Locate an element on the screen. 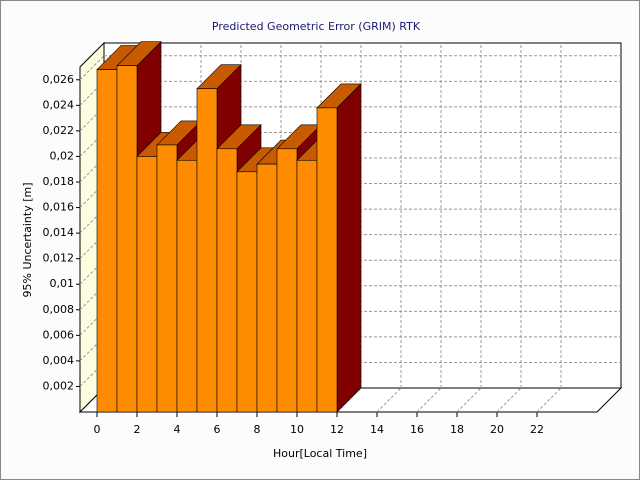  x-tick-label: 20 is located at coordinates (497, 429).